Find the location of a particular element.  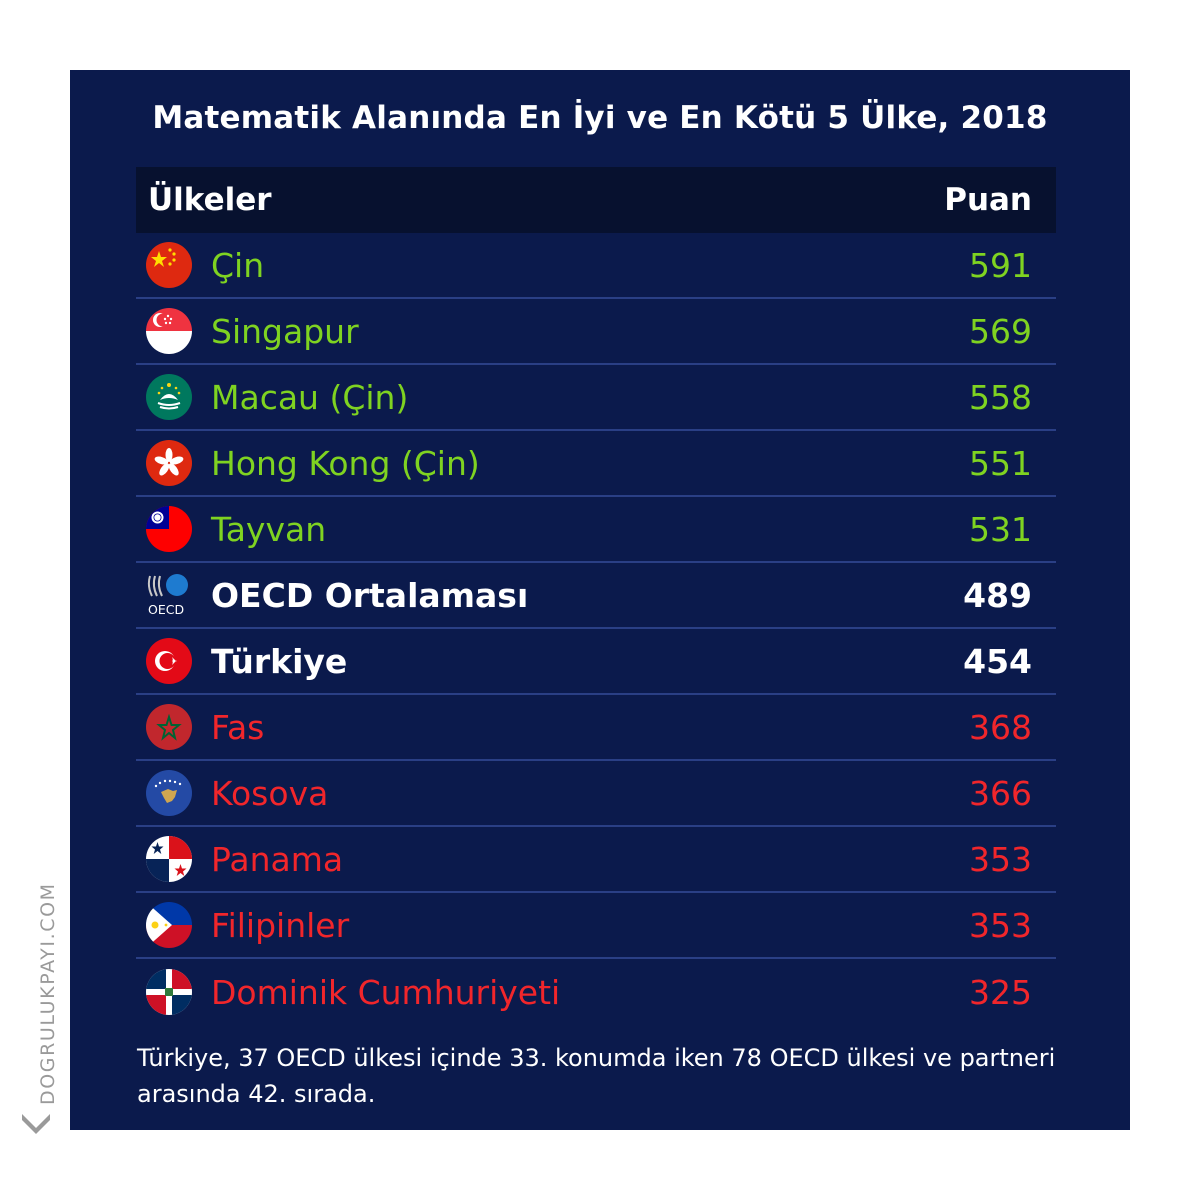

score-value: 531 is located at coordinates (1000, 529).